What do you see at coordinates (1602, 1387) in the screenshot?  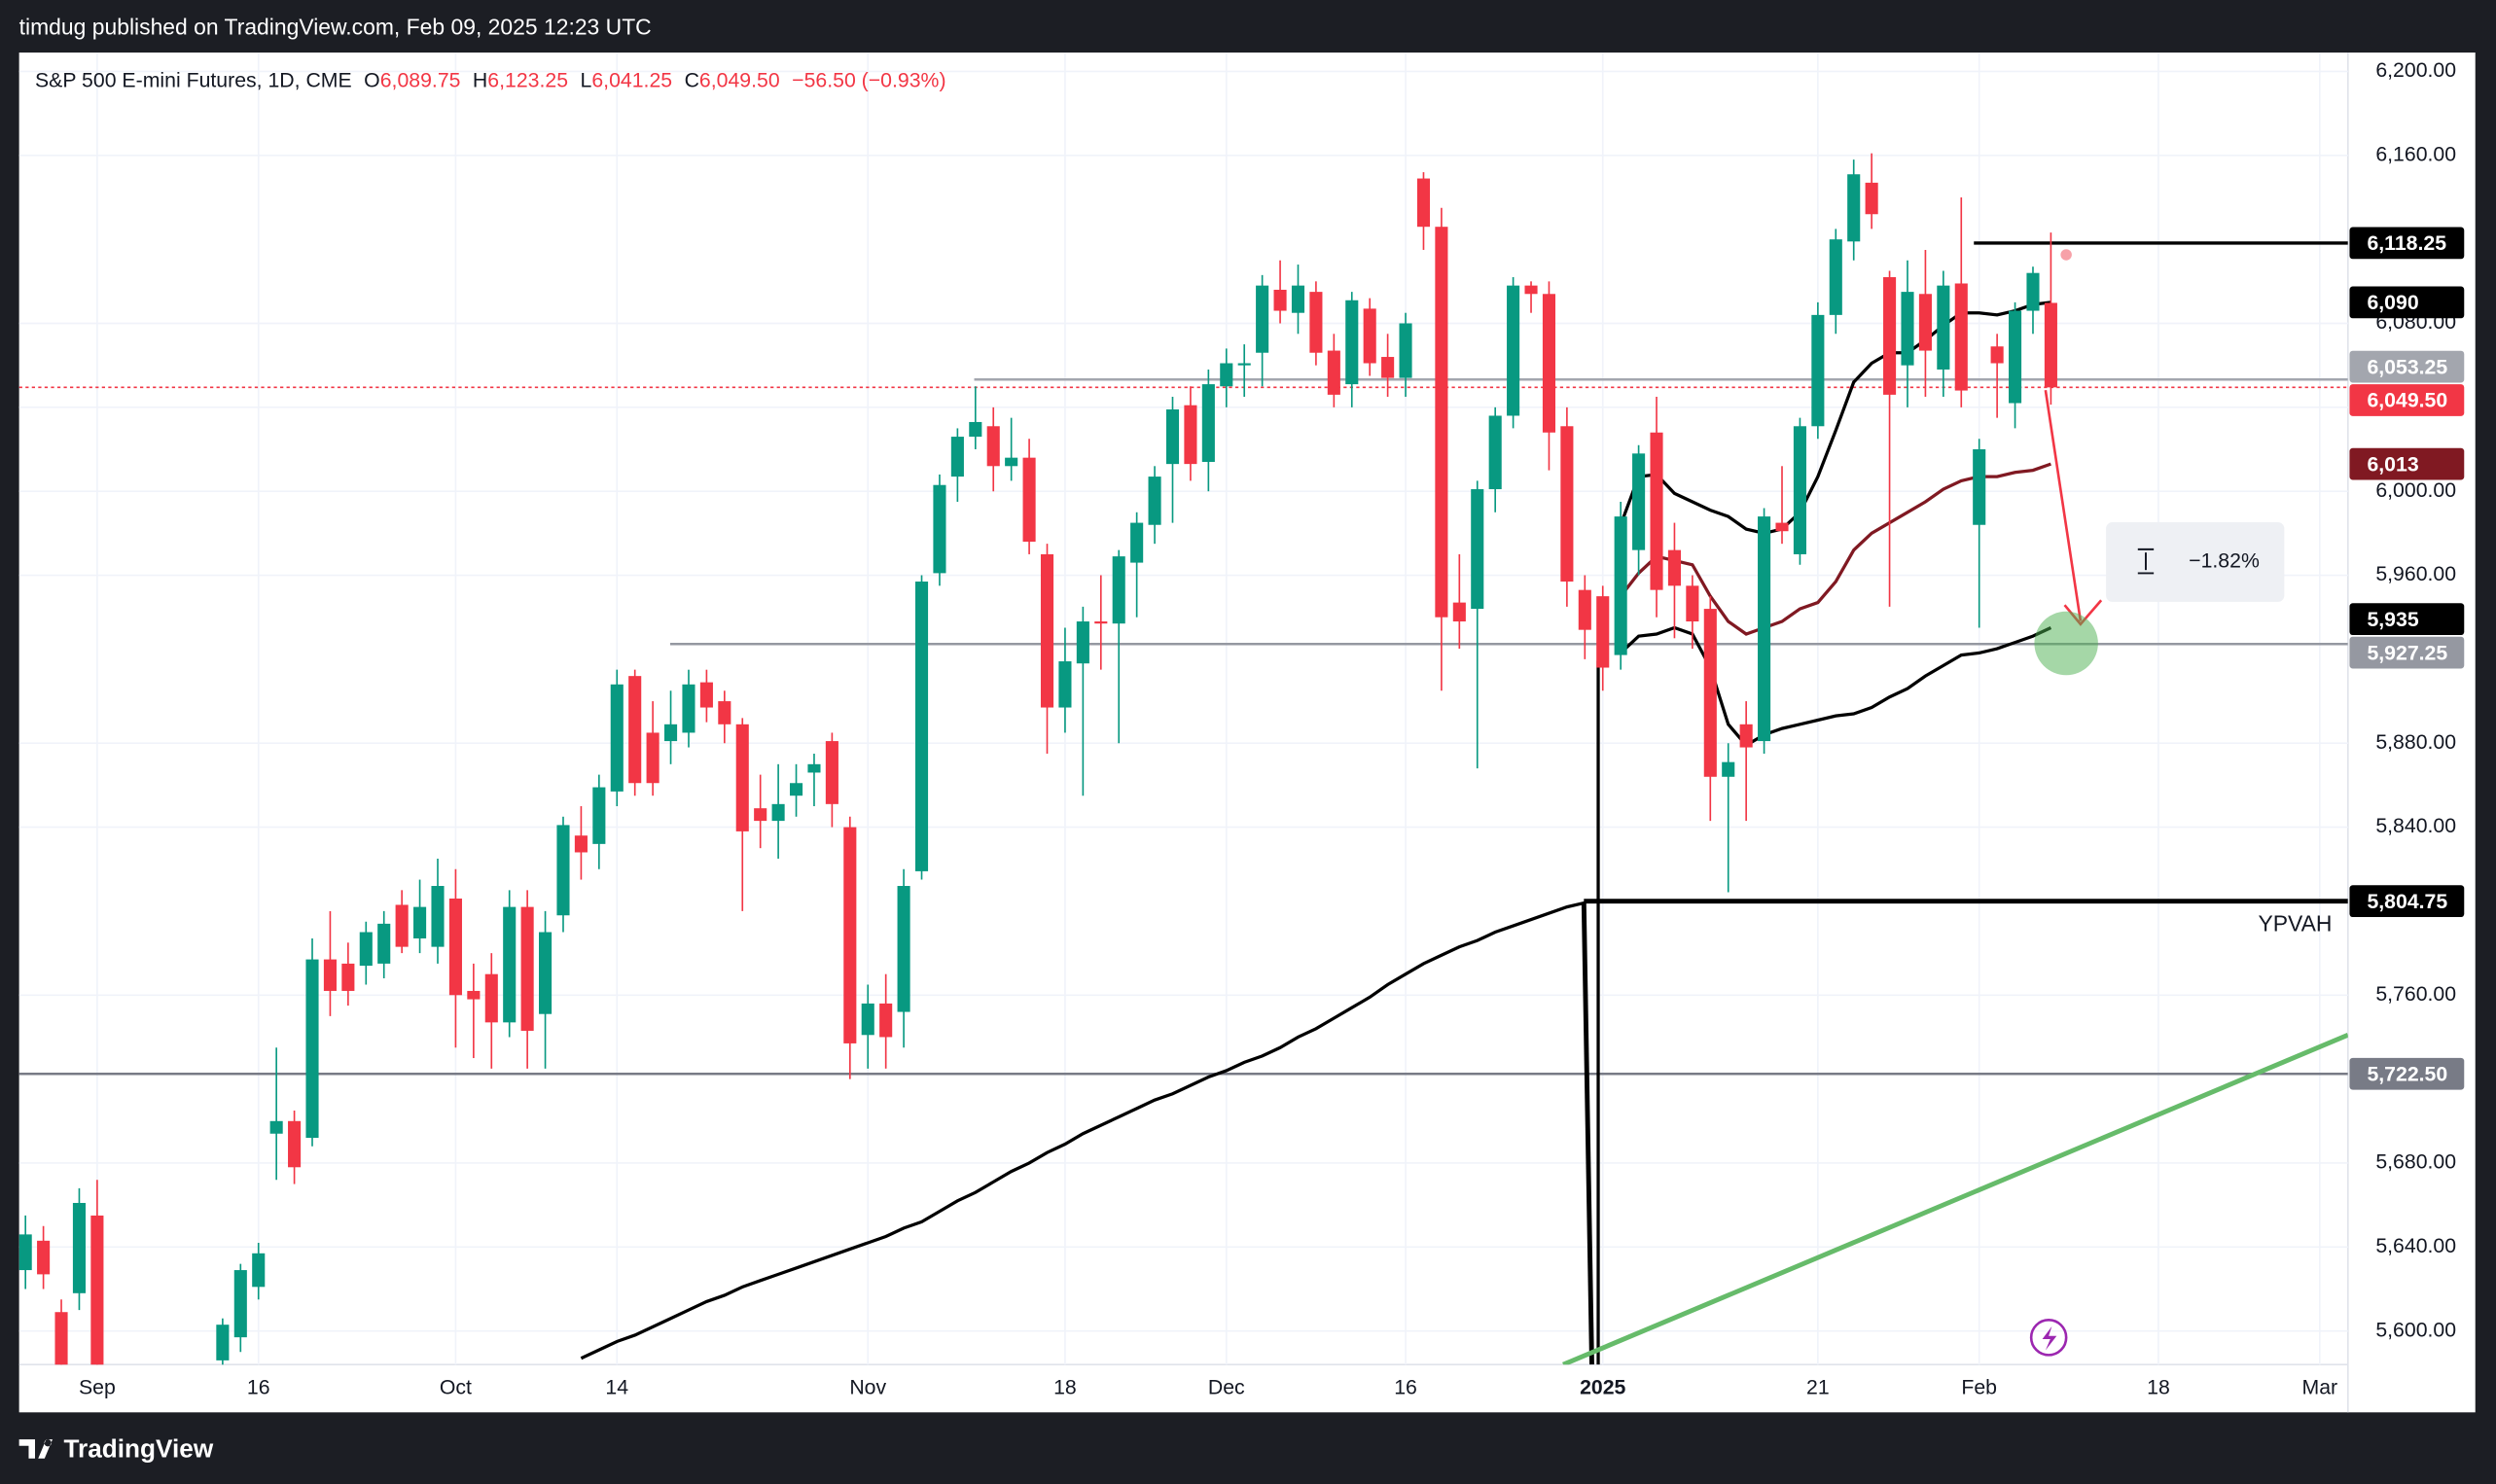 I see `x-tick-label: 2025` at bounding box center [1602, 1387].